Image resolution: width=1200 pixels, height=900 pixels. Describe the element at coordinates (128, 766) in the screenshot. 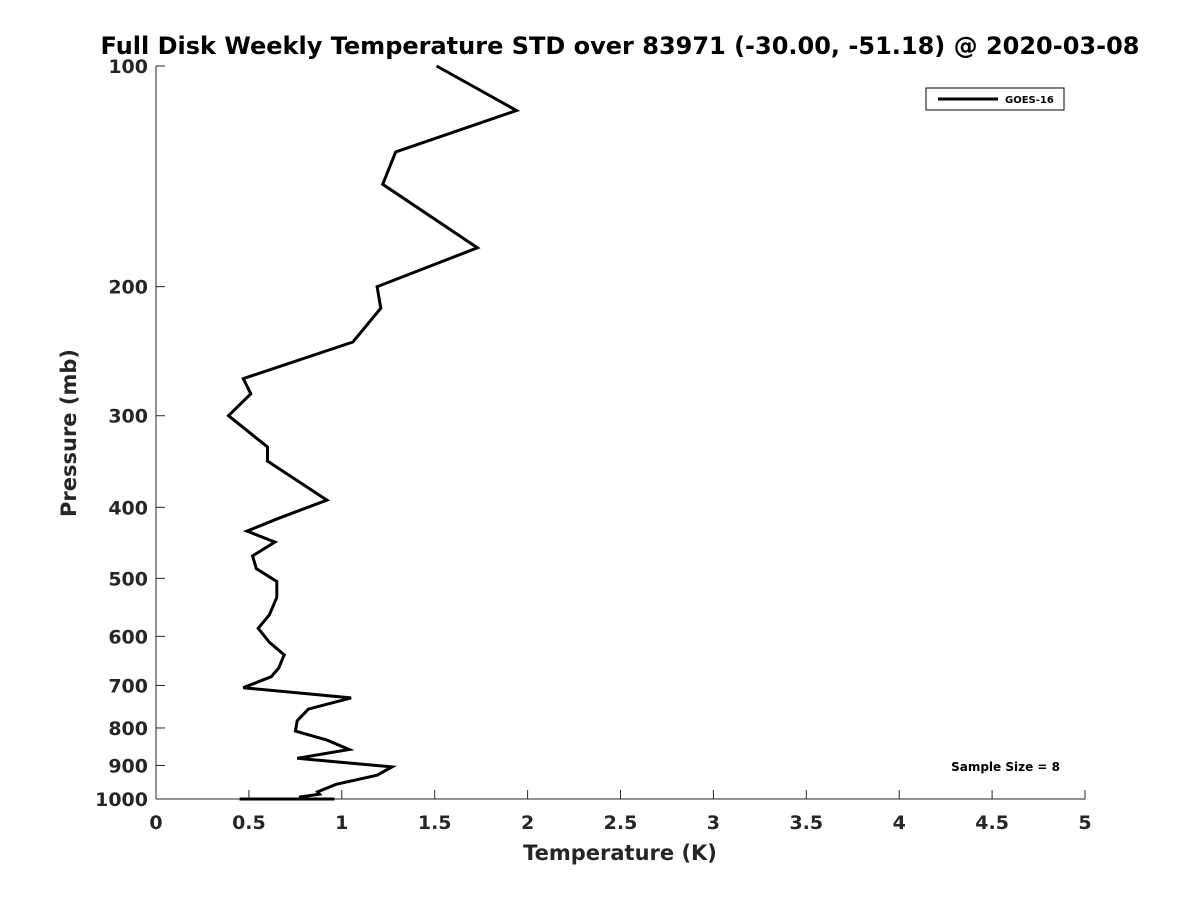

I see `y-tick-label: 900` at that location.